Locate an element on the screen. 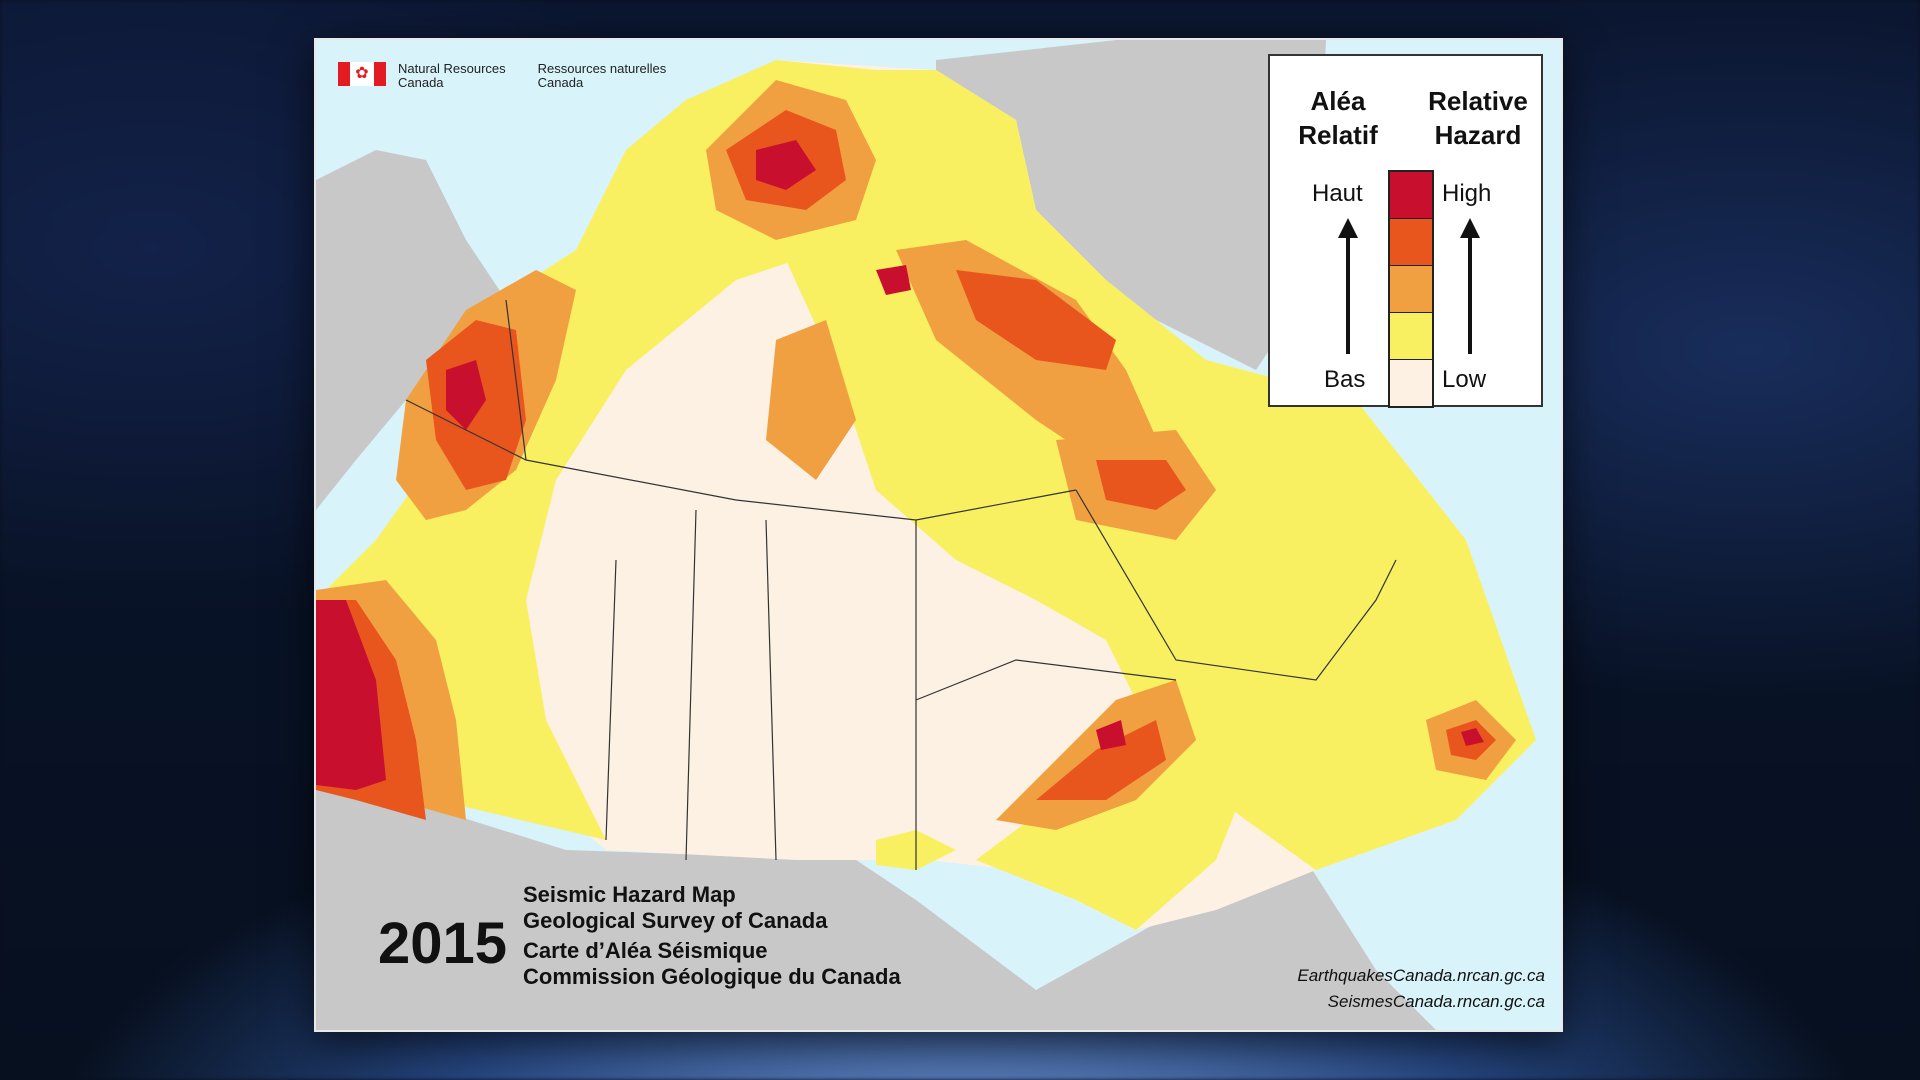 Image resolution: width=1920 pixels, height=1080 pixels. zone-moderate-high-stlawrence is located at coordinates (1101, 760).